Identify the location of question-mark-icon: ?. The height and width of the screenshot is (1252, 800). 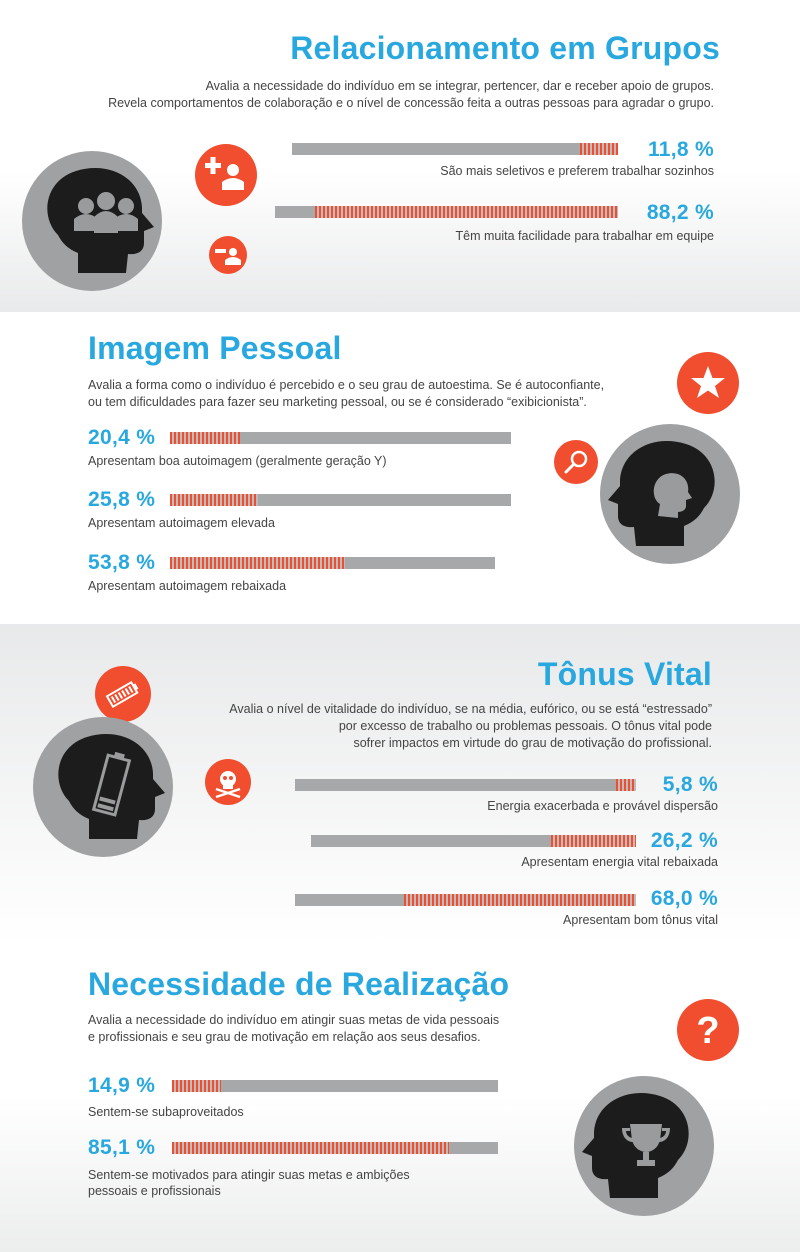
(708, 1030).